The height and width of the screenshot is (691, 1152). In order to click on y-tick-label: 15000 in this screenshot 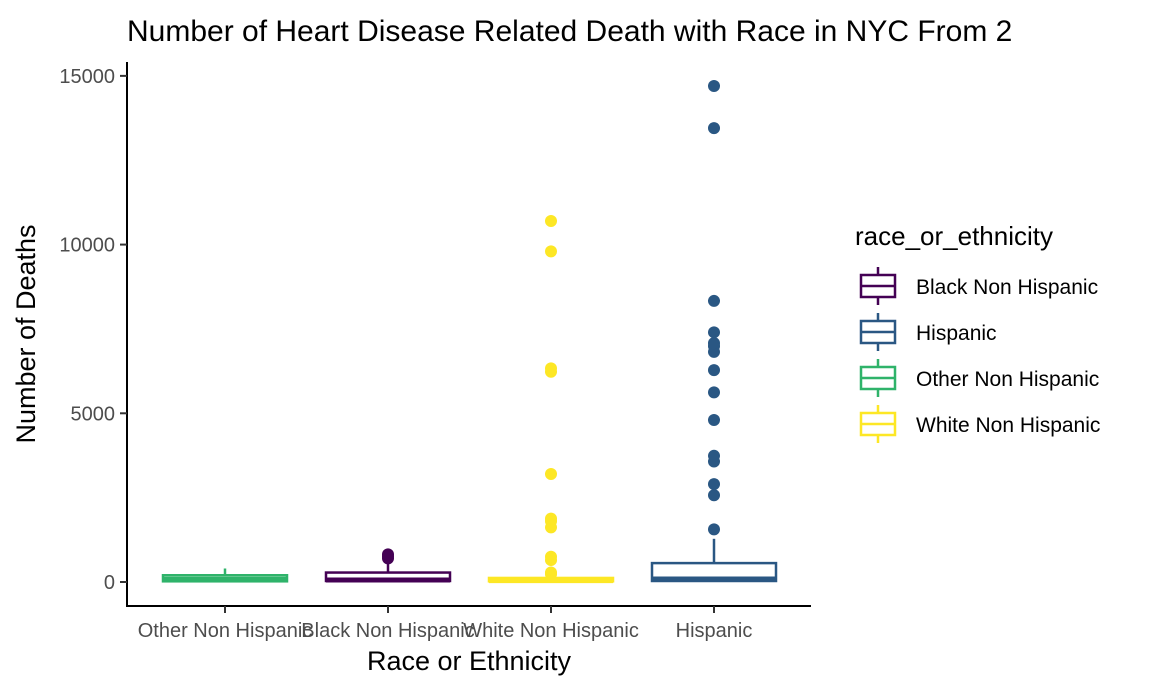, I will do `click(87, 77)`.